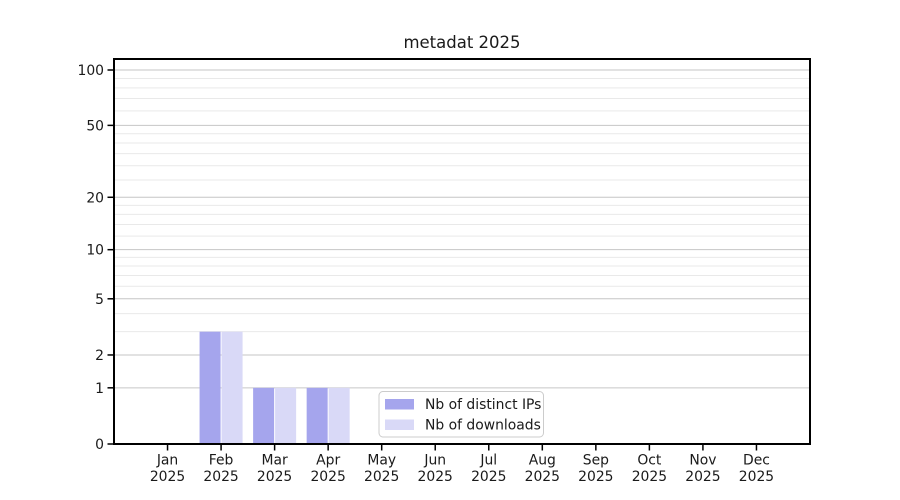  Describe the element at coordinates (399, 424) in the screenshot. I see `legend-swatch-downloads` at that location.